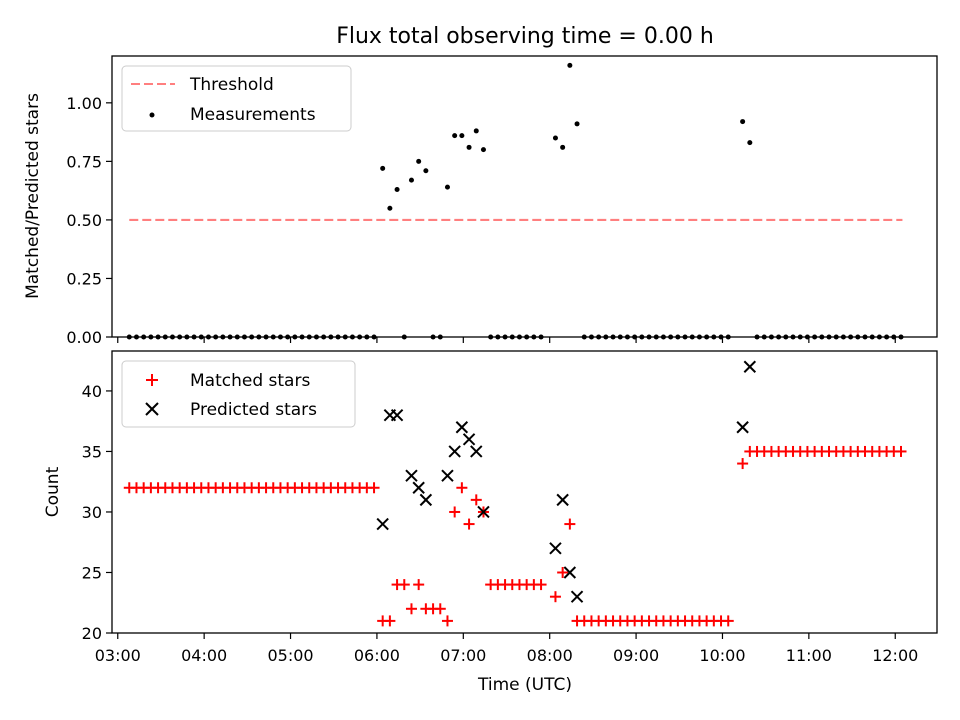 This screenshot has width=960, height=720. I want to click on chart-title: Flux total observing time = 0.00 h, so click(525, 36).